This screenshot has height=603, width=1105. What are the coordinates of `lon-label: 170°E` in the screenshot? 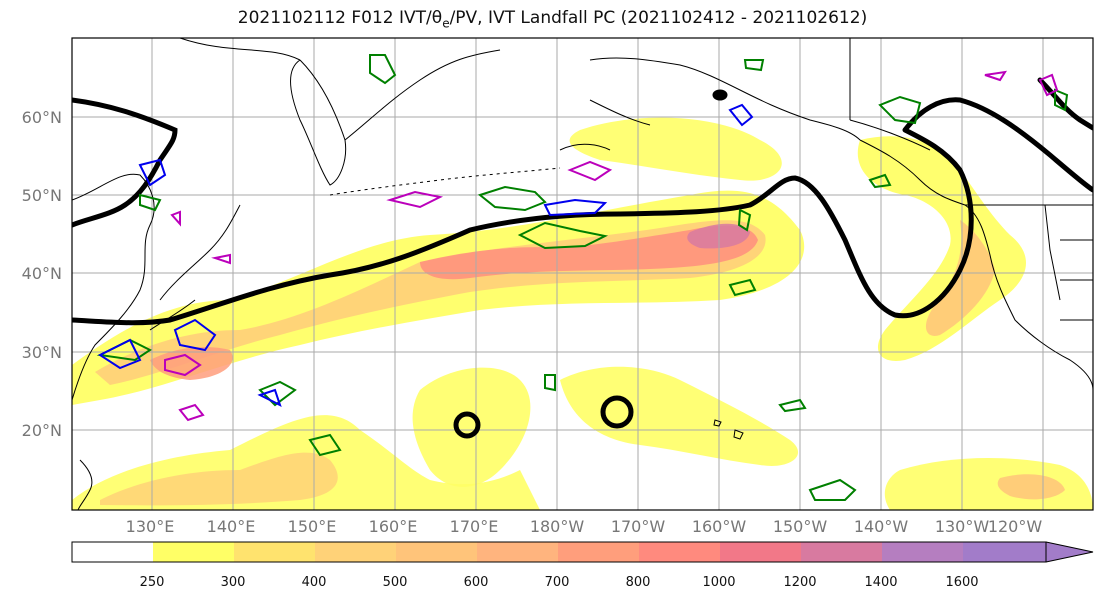 It's located at (474, 526).